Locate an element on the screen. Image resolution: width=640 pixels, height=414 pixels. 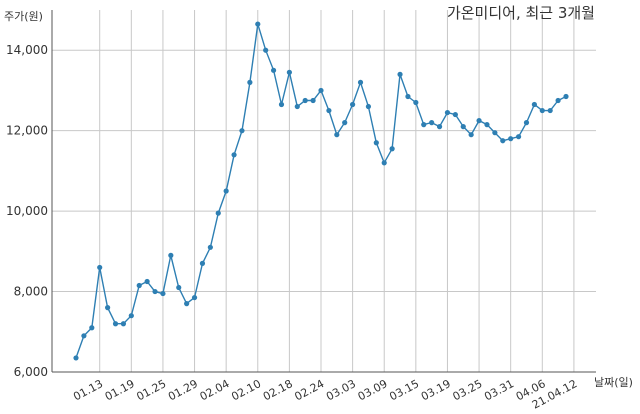
x-tick-label: 03.19 is located at coordinates (436, 390).